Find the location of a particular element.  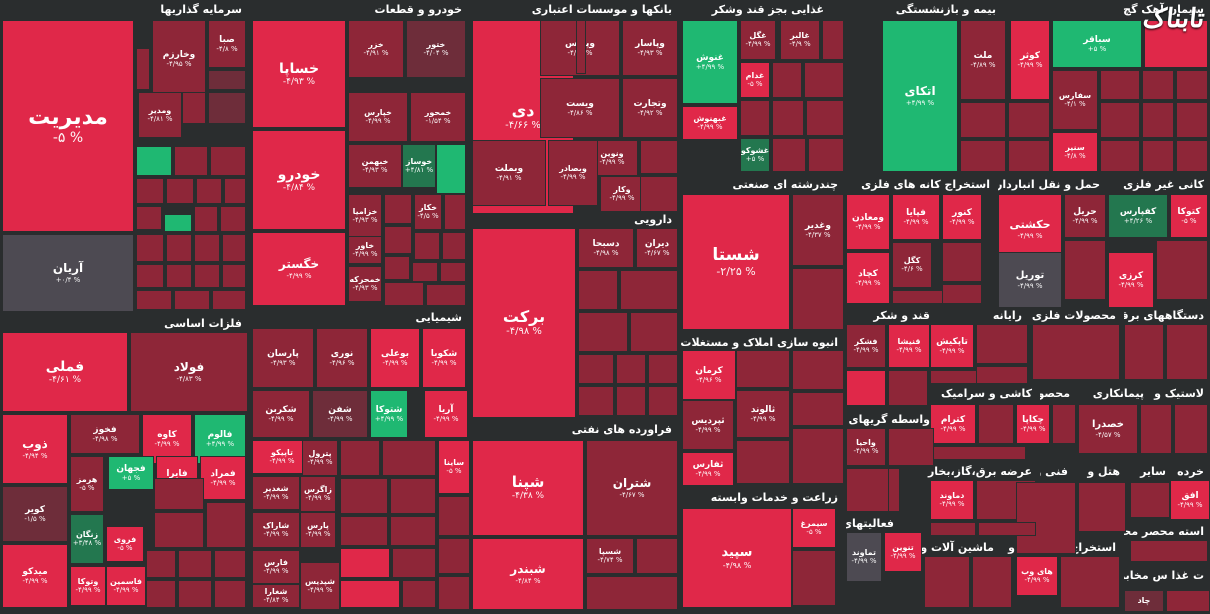

stock-tile: هرمز -۵ % is located at coordinates (87, 484).